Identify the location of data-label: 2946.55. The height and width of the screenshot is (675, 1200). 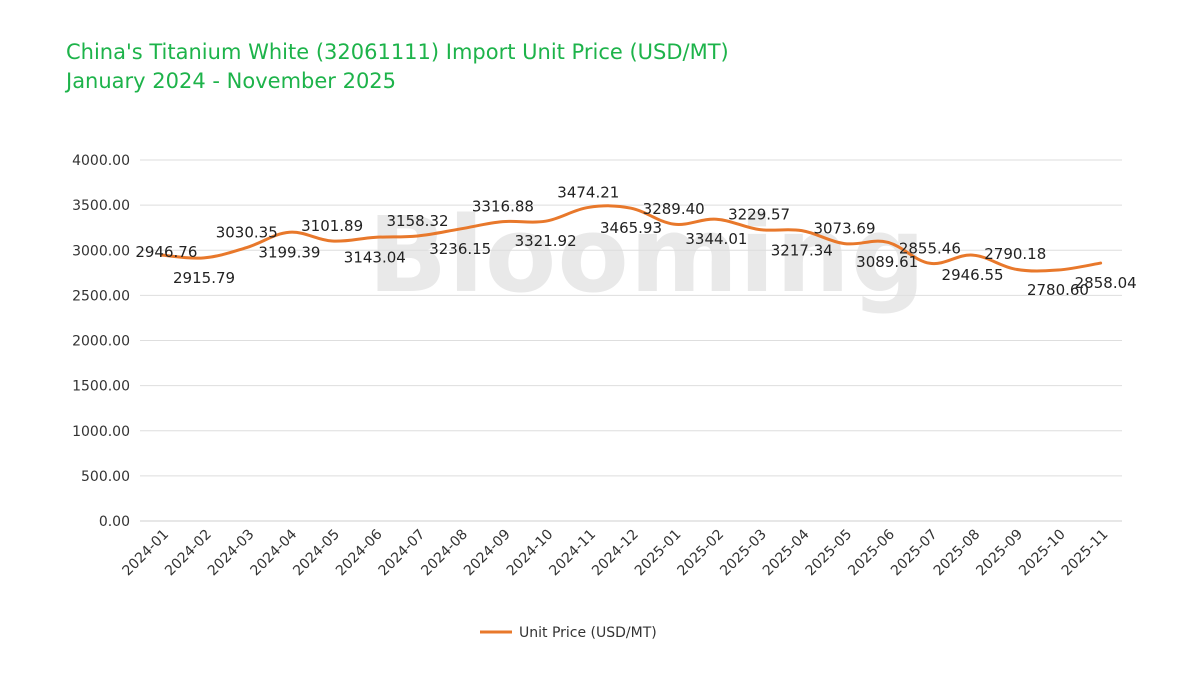
(973, 275).